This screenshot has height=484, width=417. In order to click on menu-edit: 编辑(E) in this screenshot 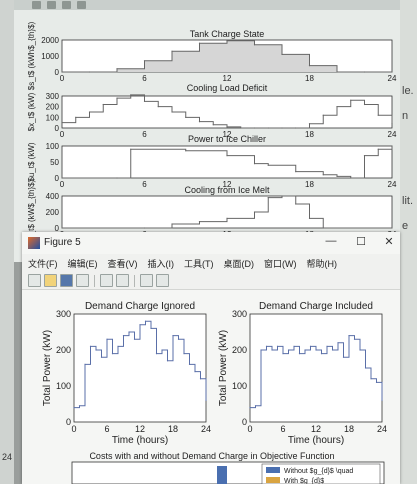, I will do `click(82, 264)`.